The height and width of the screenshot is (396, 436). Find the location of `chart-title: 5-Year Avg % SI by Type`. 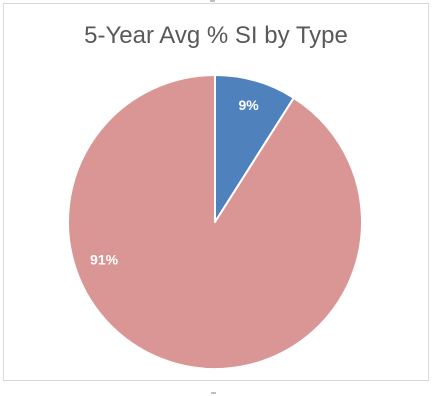

chart-title: 5-Year Avg % SI by Type is located at coordinates (216, 35).